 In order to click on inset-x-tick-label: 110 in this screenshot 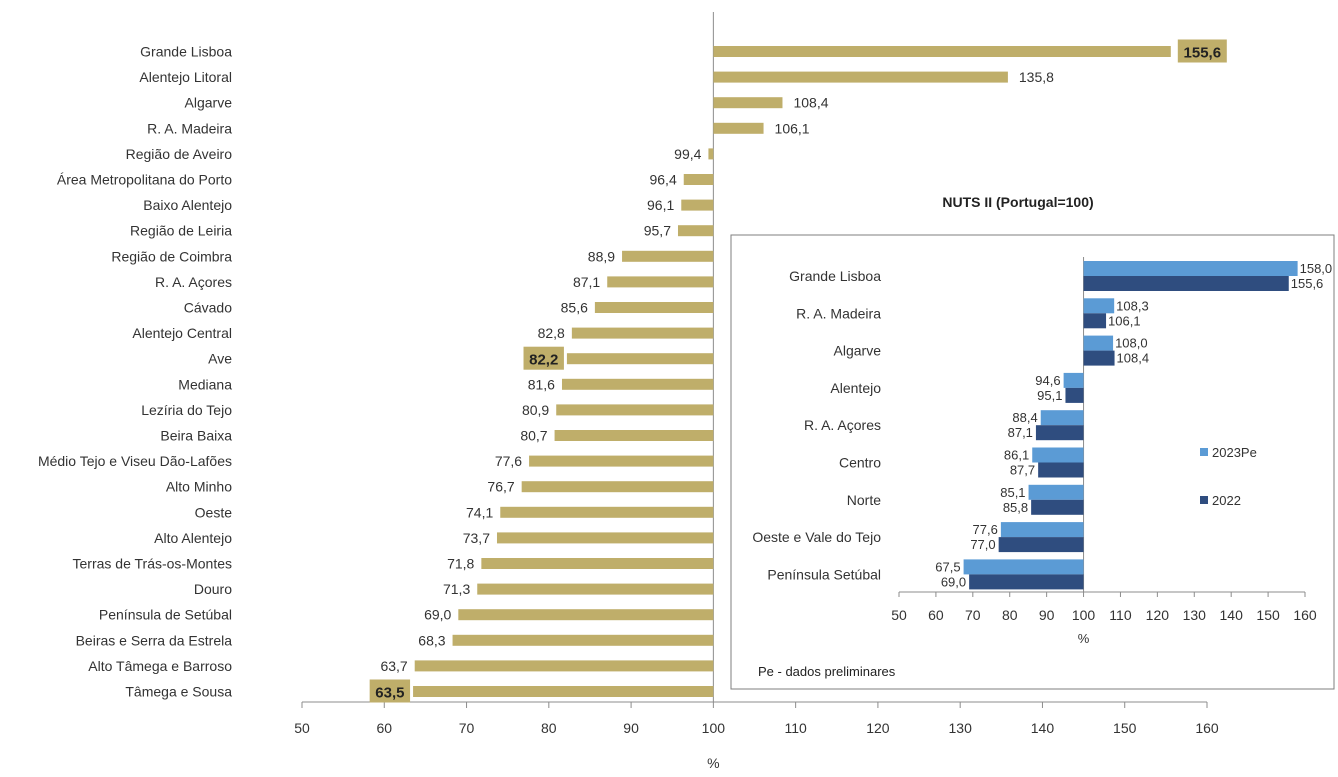, I will do `click(1120, 615)`.